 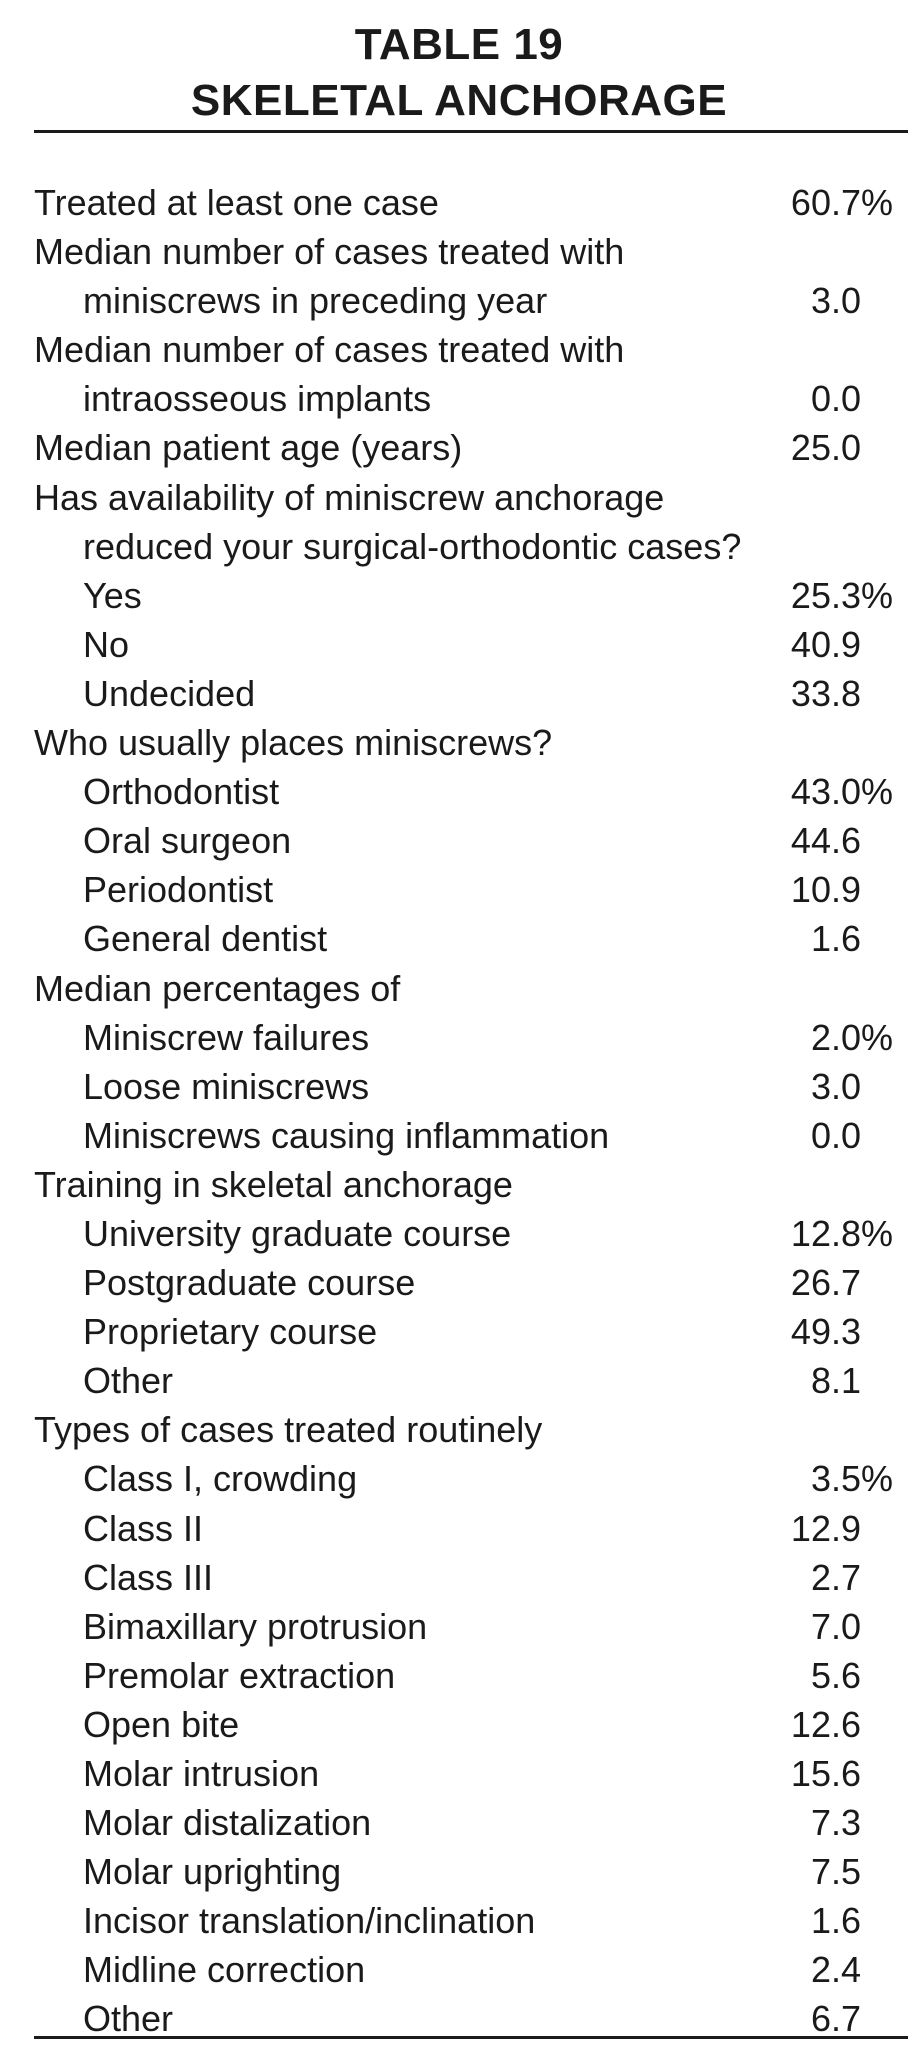 I want to click on table-row-subitem: Incisor translation/inclination 1.6, so click(x=459, y=1920).